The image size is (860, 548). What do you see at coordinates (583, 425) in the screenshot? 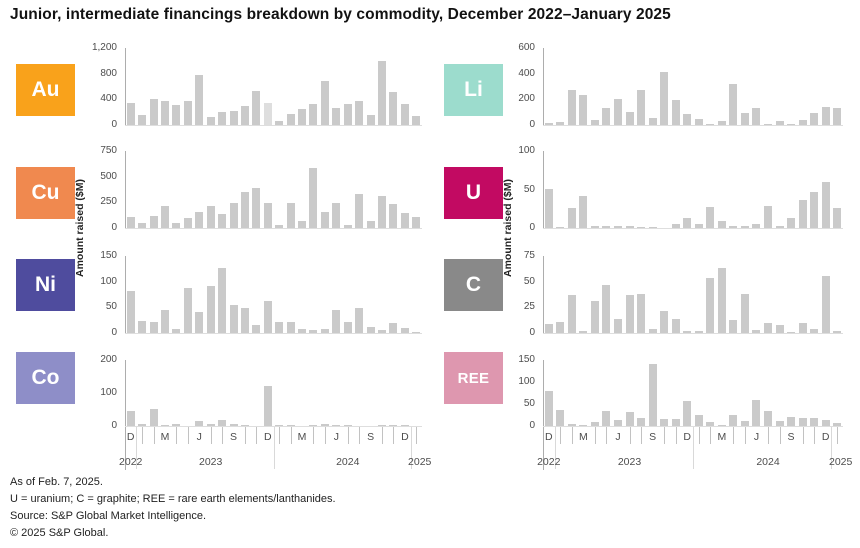
I see `ree-bar-mar-2023` at bounding box center [583, 425].